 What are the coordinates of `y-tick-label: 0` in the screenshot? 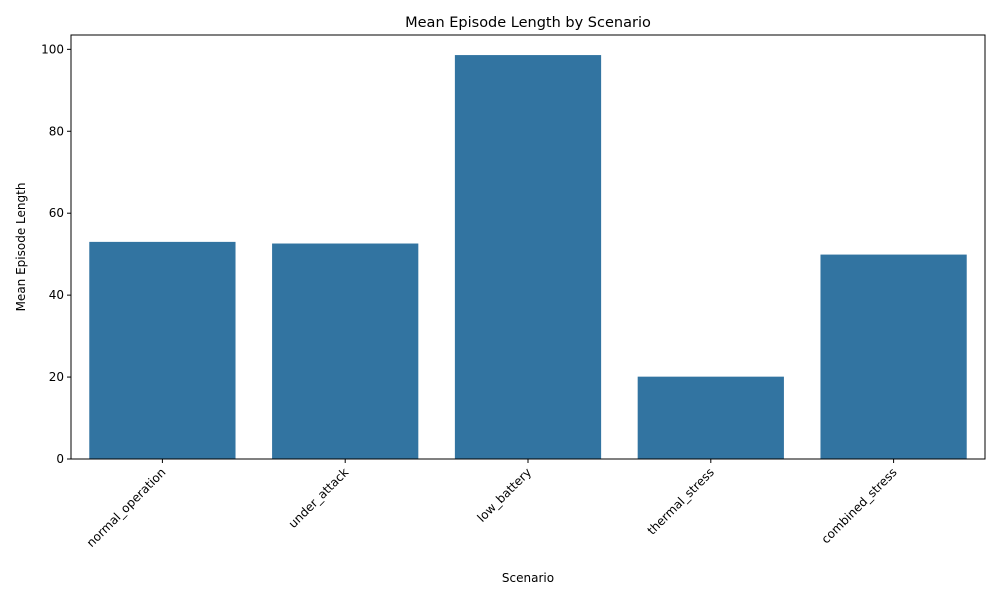 It's located at (60, 459).